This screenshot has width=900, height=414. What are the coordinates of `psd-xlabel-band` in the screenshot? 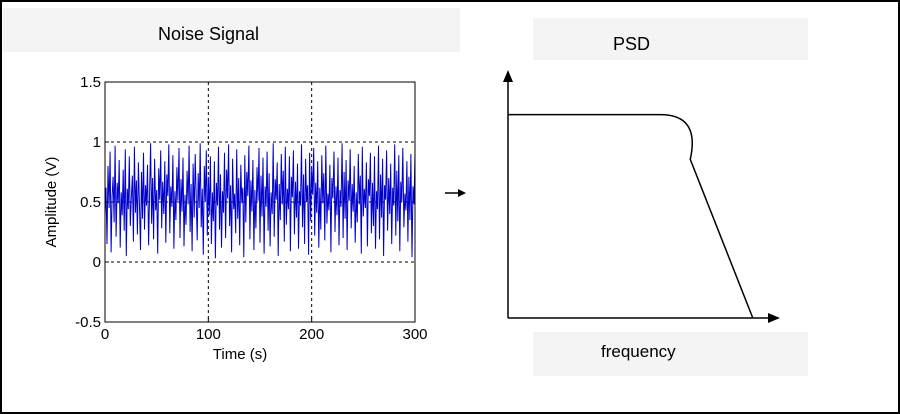 It's located at (670, 354).